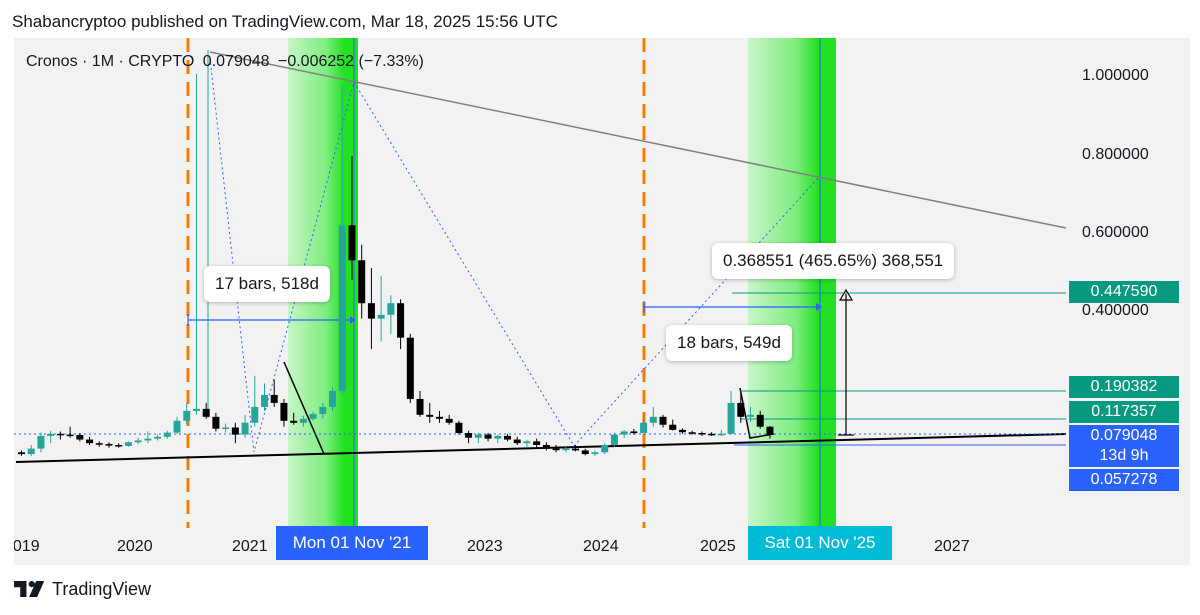 The width and height of the screenshot is (1200, 615). What do you see at coordinates (1124, 436) in the screenshot?
I see `price-tag-current: 0.079048` at bounding box center [1124, 436].